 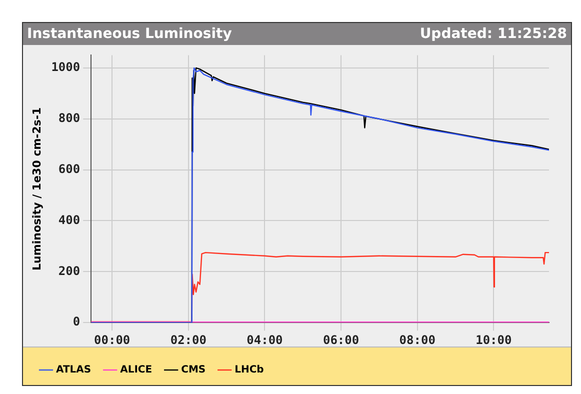 I want to click on x-tick-label: 10:00, so click(x=494, y=339).